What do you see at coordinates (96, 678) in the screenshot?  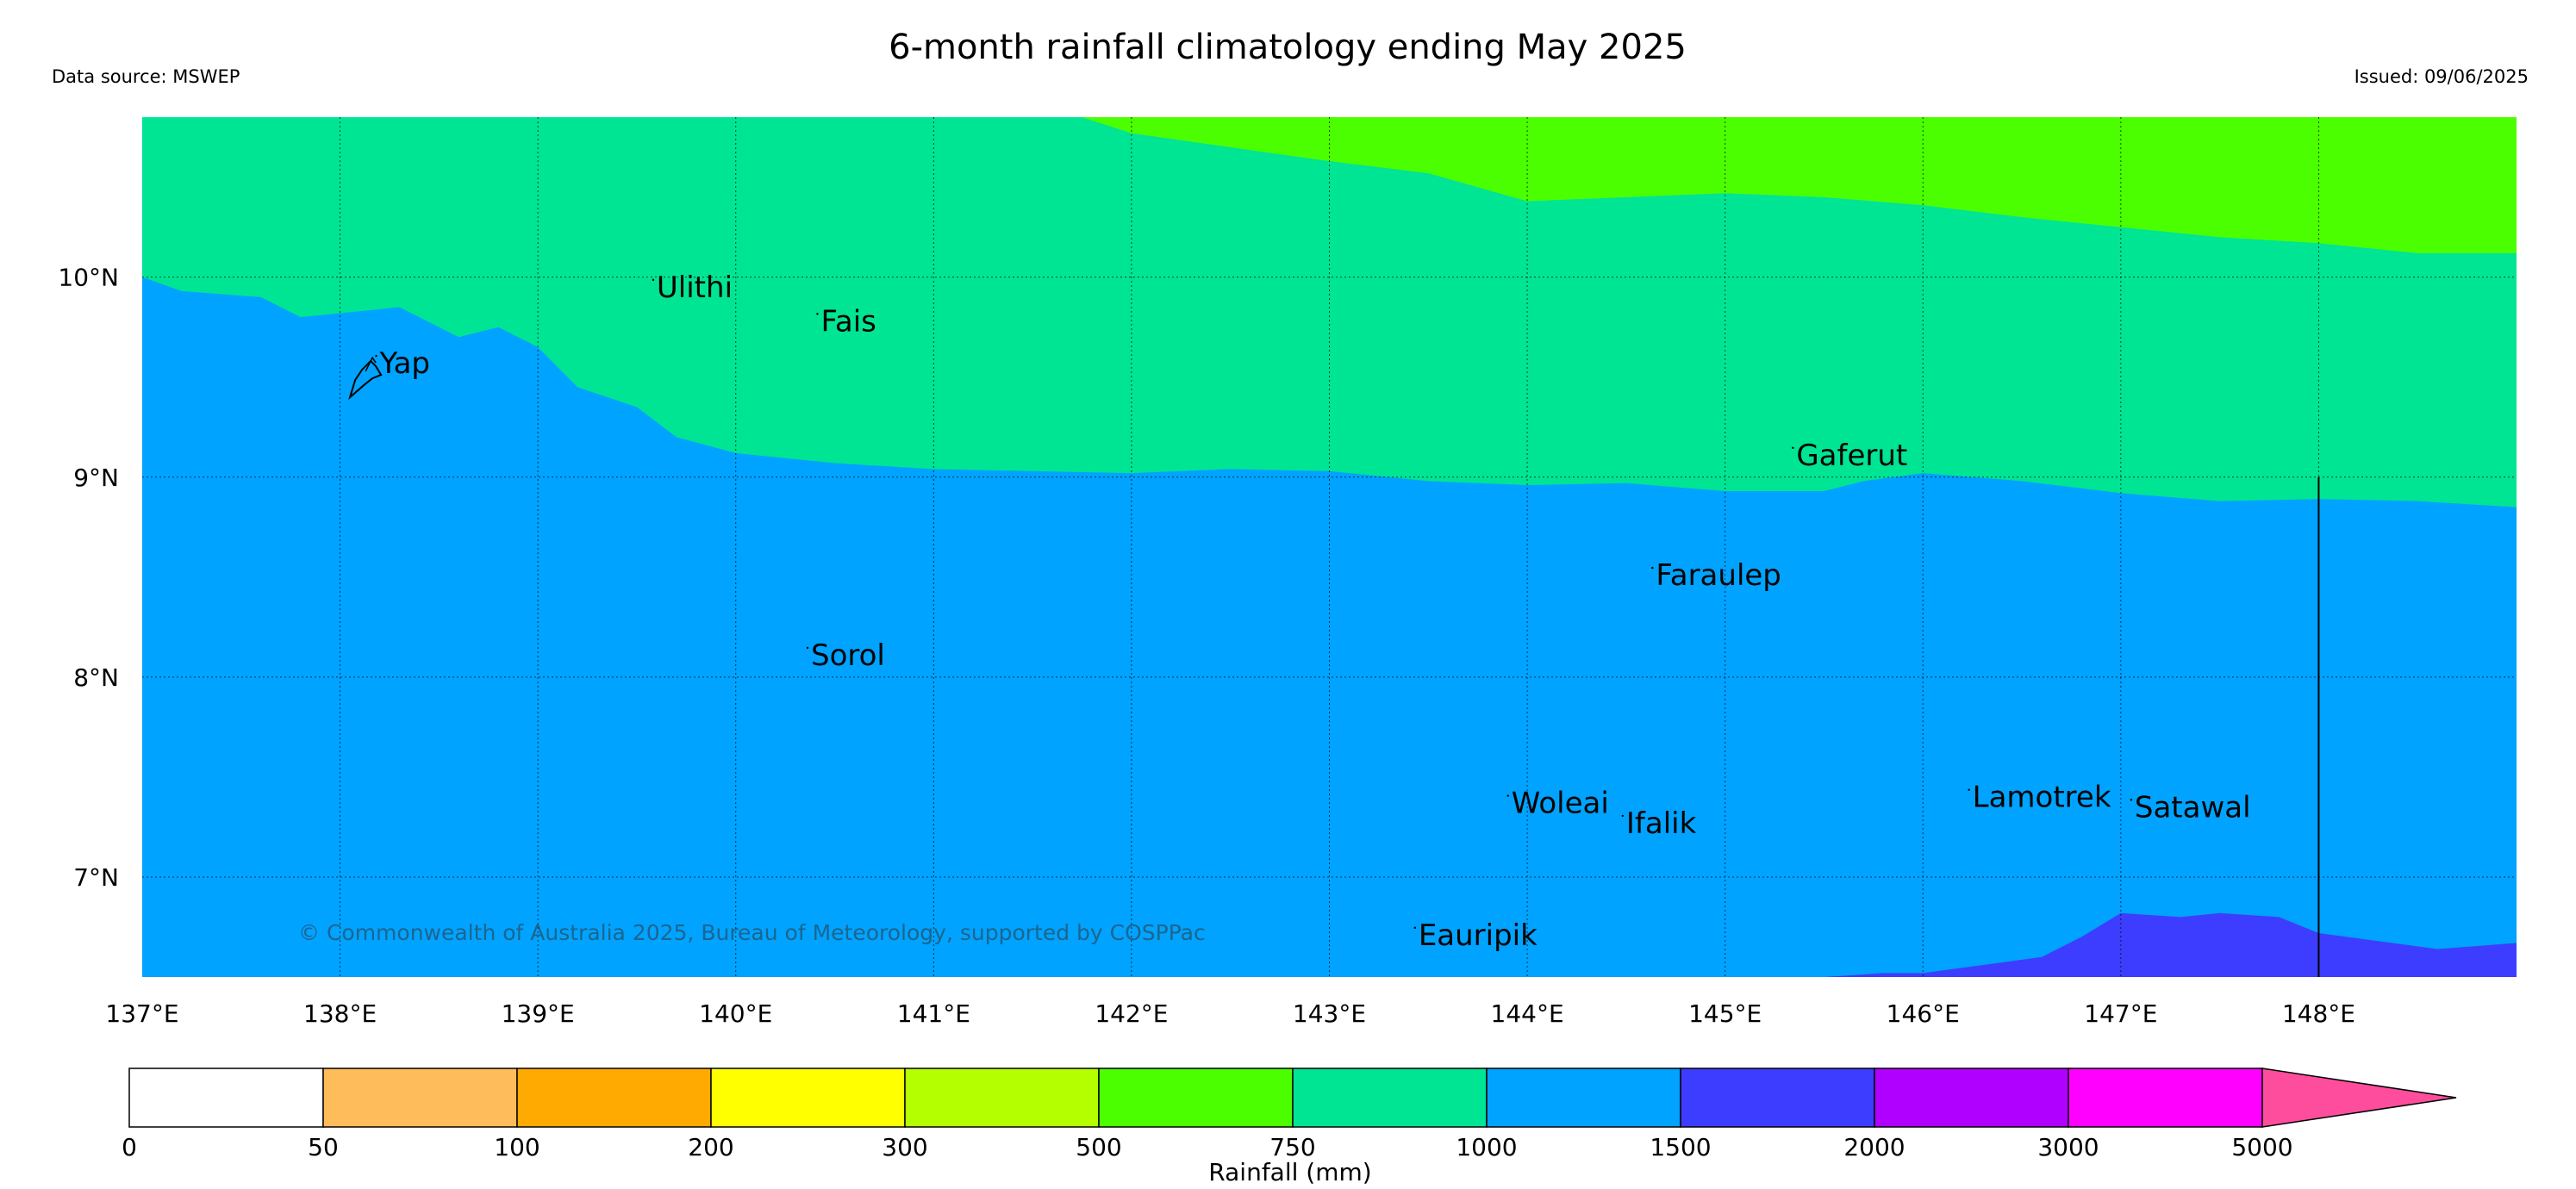 I see `lat-tick-label: 8°N` at bounding box center [96, 678].